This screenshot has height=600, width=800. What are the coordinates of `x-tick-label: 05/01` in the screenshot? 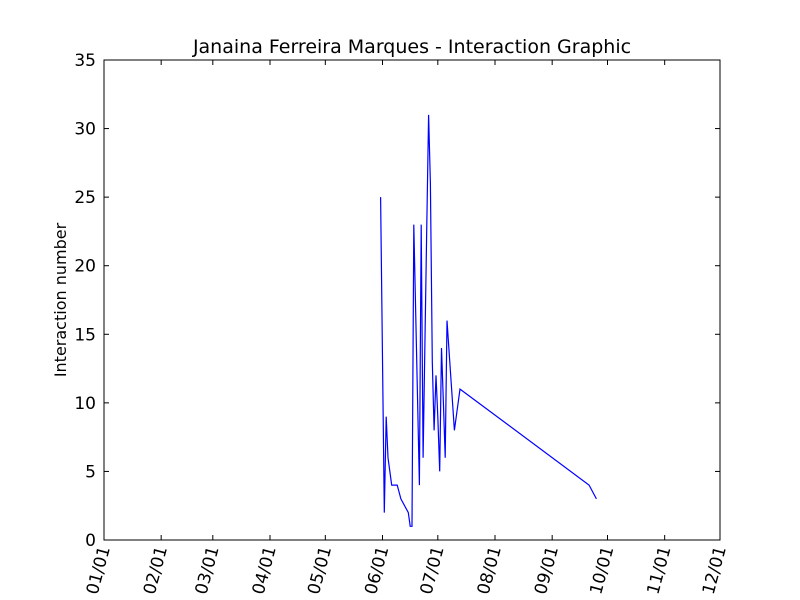 It's located at (320, 570).